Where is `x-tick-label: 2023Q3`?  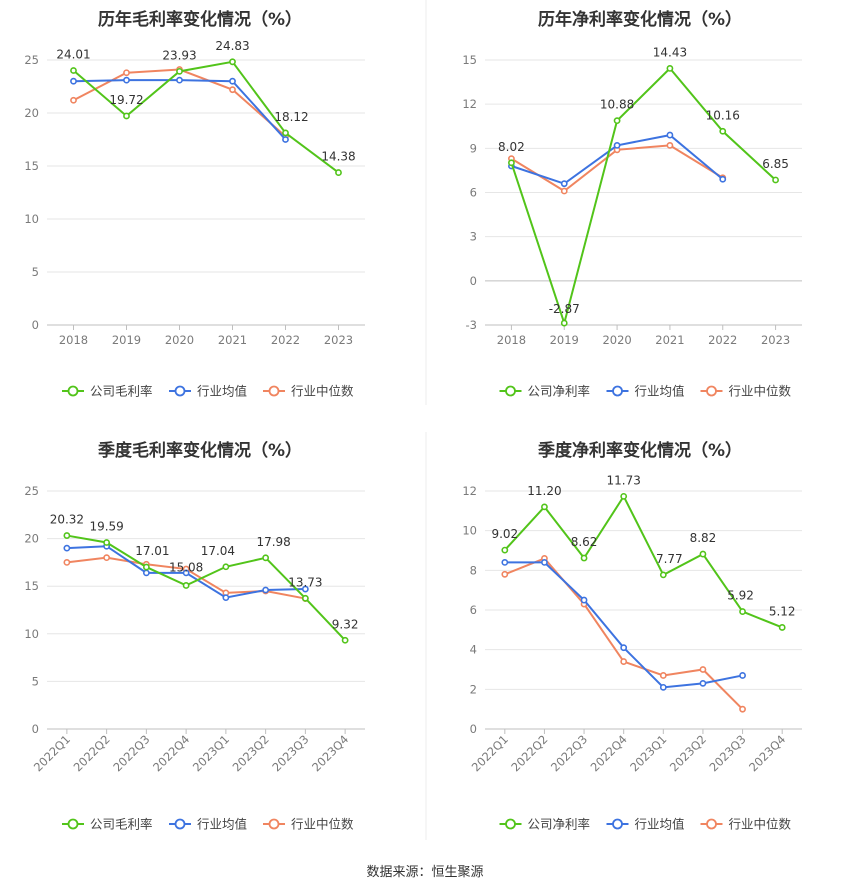 x-tick-label: 2023Q3 is located at coordinates (728, 753).